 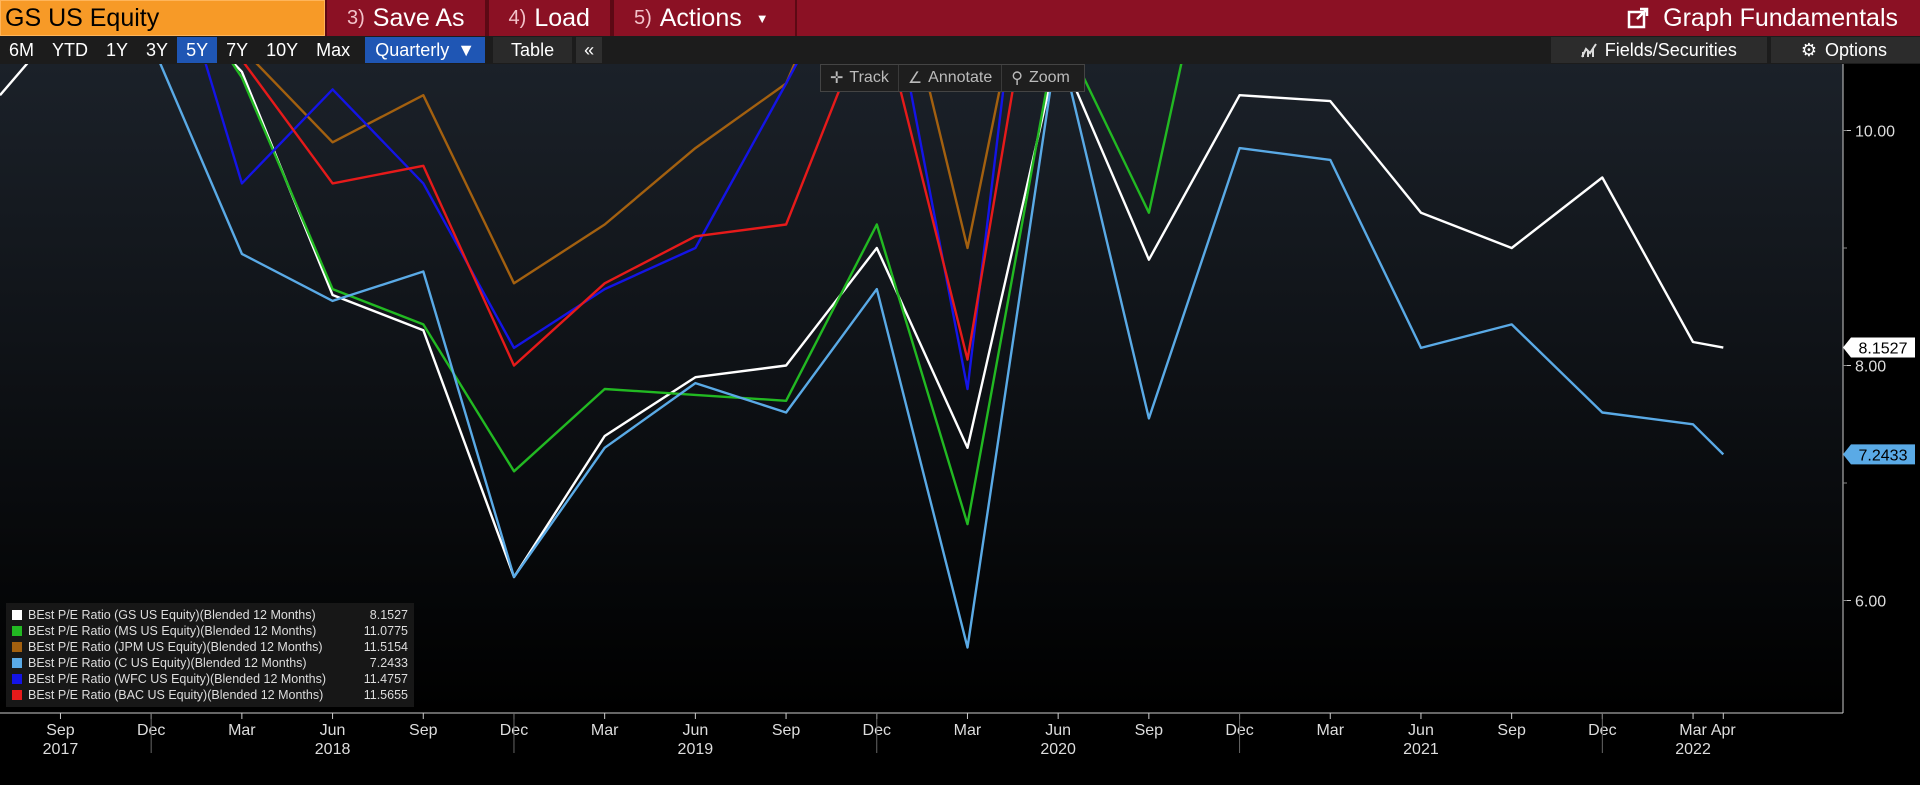 I want to click on options-button: ⚙ Options, so click(x=1845, y=50).